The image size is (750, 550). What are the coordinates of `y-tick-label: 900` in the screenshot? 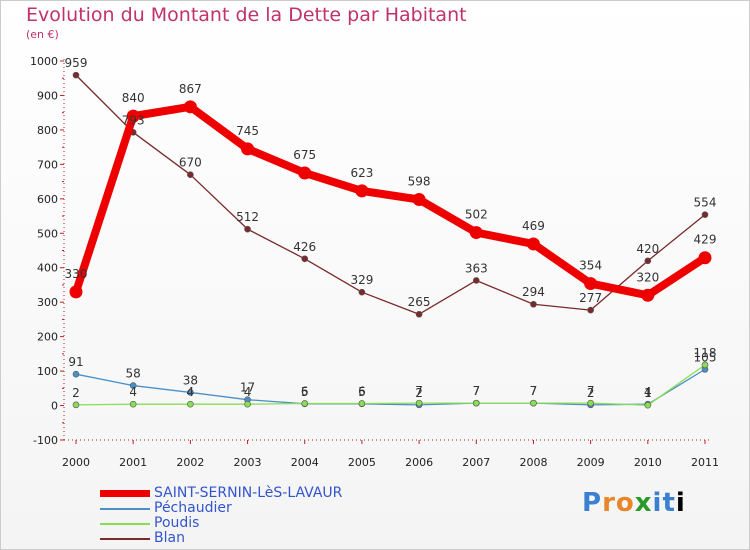 It's located at (47, 95).